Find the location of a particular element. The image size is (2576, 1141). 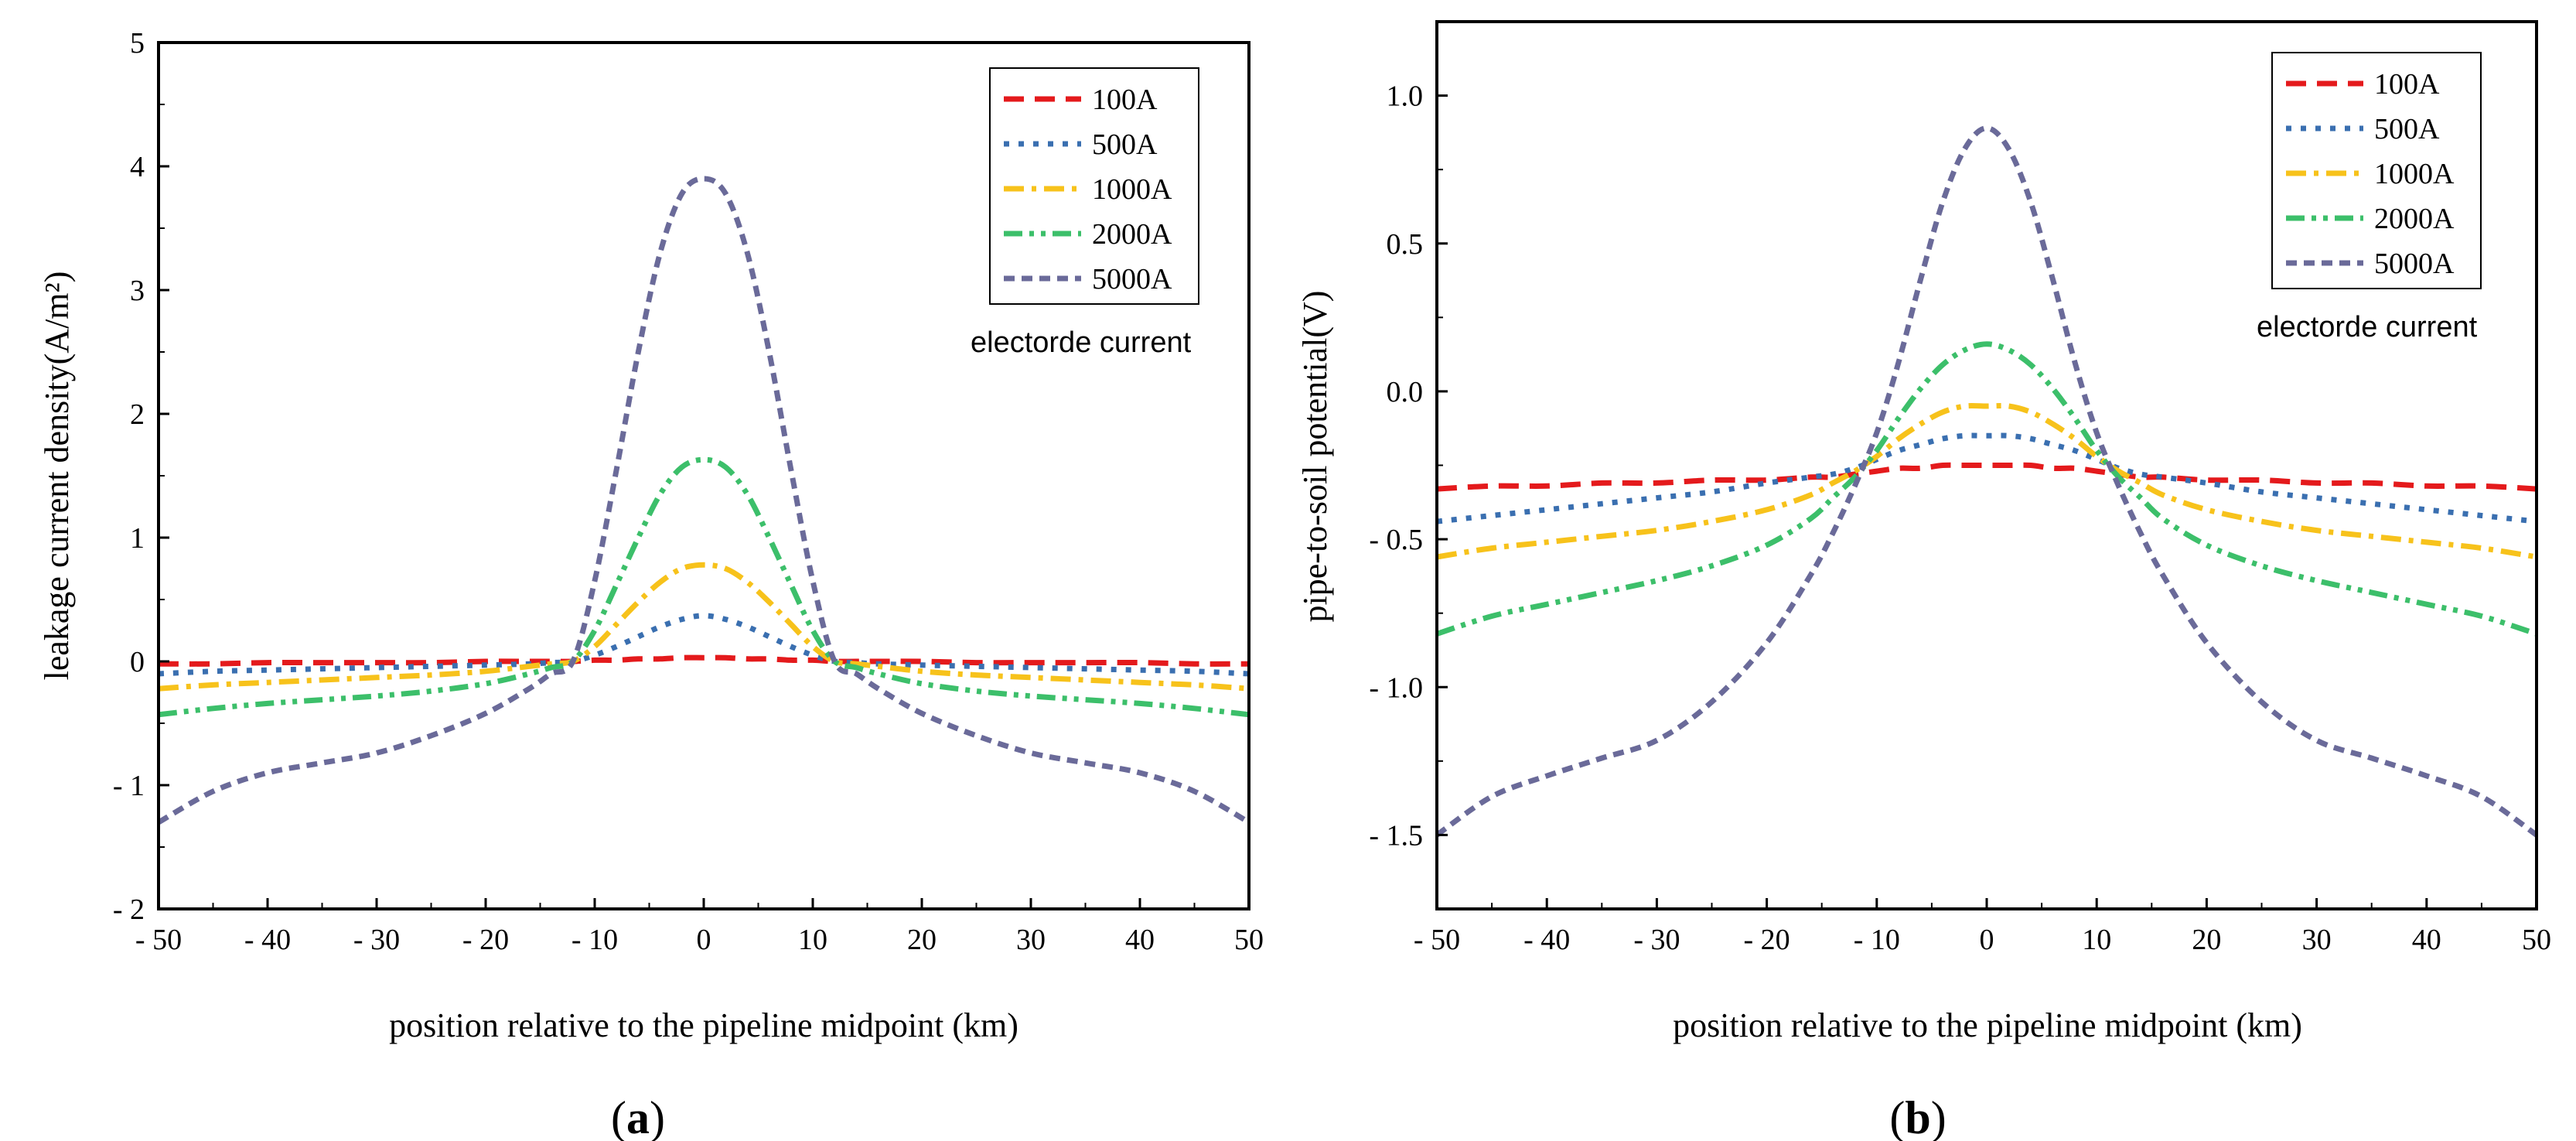

chart-b-y-tick-label: 0.5 is located at coordinates (1406, 244).